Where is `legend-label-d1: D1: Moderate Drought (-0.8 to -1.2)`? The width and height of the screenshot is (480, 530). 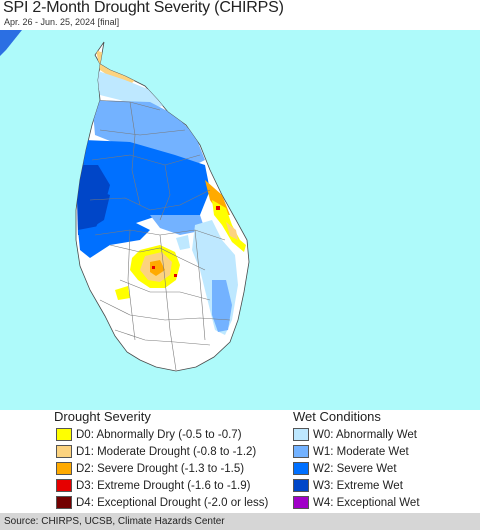 legend-label-d1: D1: Moderate Drought (-0.8 to -1.2) is located at coordinates (166, 451).